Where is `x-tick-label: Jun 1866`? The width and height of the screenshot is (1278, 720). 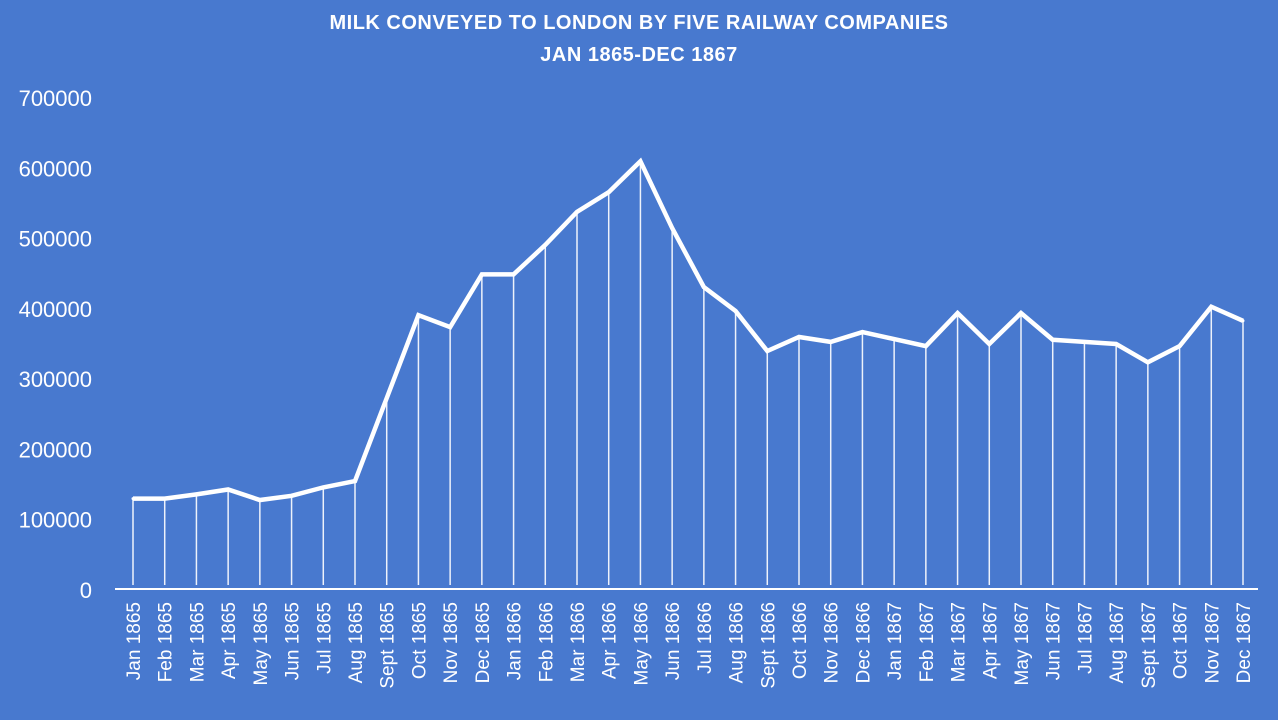 x-tick-label: Jun 1866 is located at coordinates (673, 641).